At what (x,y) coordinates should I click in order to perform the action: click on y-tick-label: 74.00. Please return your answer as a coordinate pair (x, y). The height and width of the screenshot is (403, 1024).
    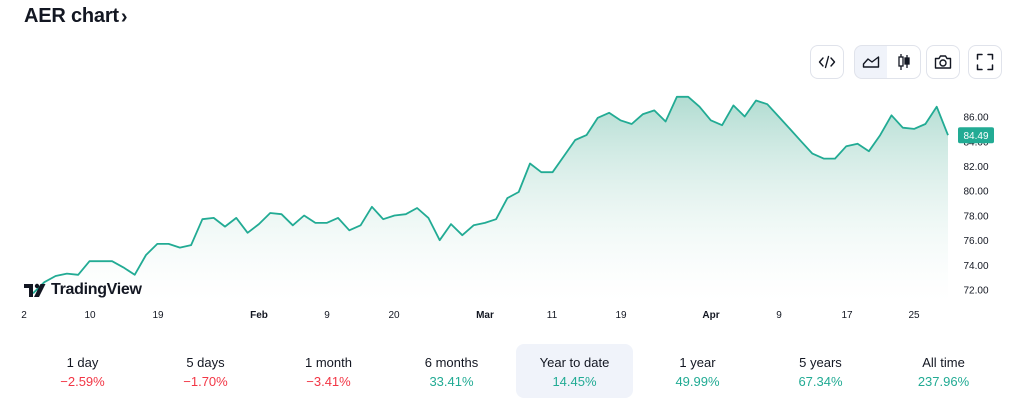
    Looking at the image, I should click on (975, 266).